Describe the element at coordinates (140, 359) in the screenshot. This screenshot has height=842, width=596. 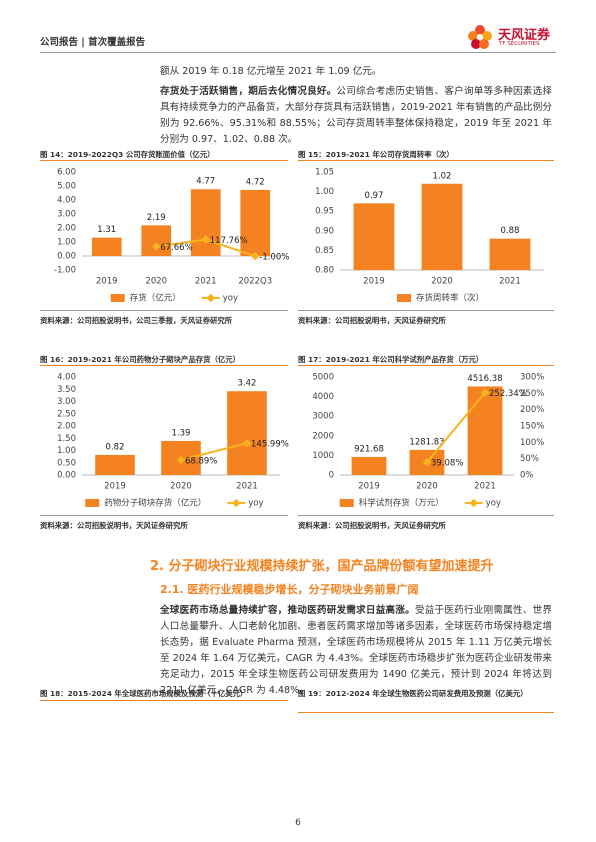
I see `caption: 图 16：2019-2021 年公司药物分子砌块产品存货（亿元）` at that location.